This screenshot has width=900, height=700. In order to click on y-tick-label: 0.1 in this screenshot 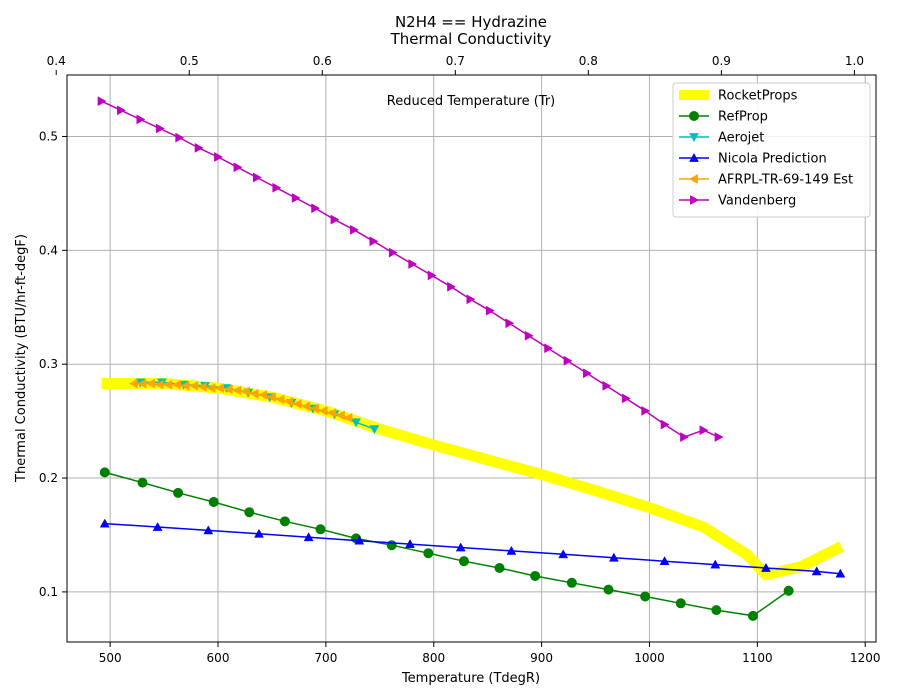, I will do `click(48, 592)`.